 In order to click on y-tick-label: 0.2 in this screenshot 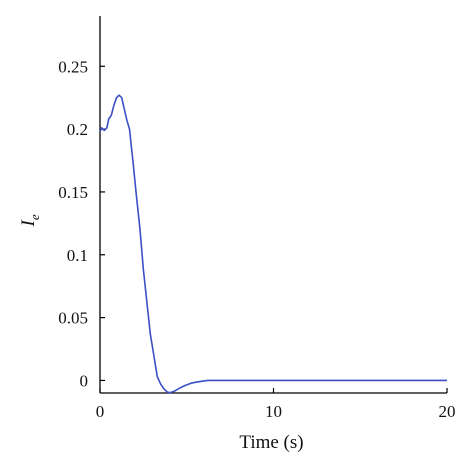, I will do `click(77, 129)`.